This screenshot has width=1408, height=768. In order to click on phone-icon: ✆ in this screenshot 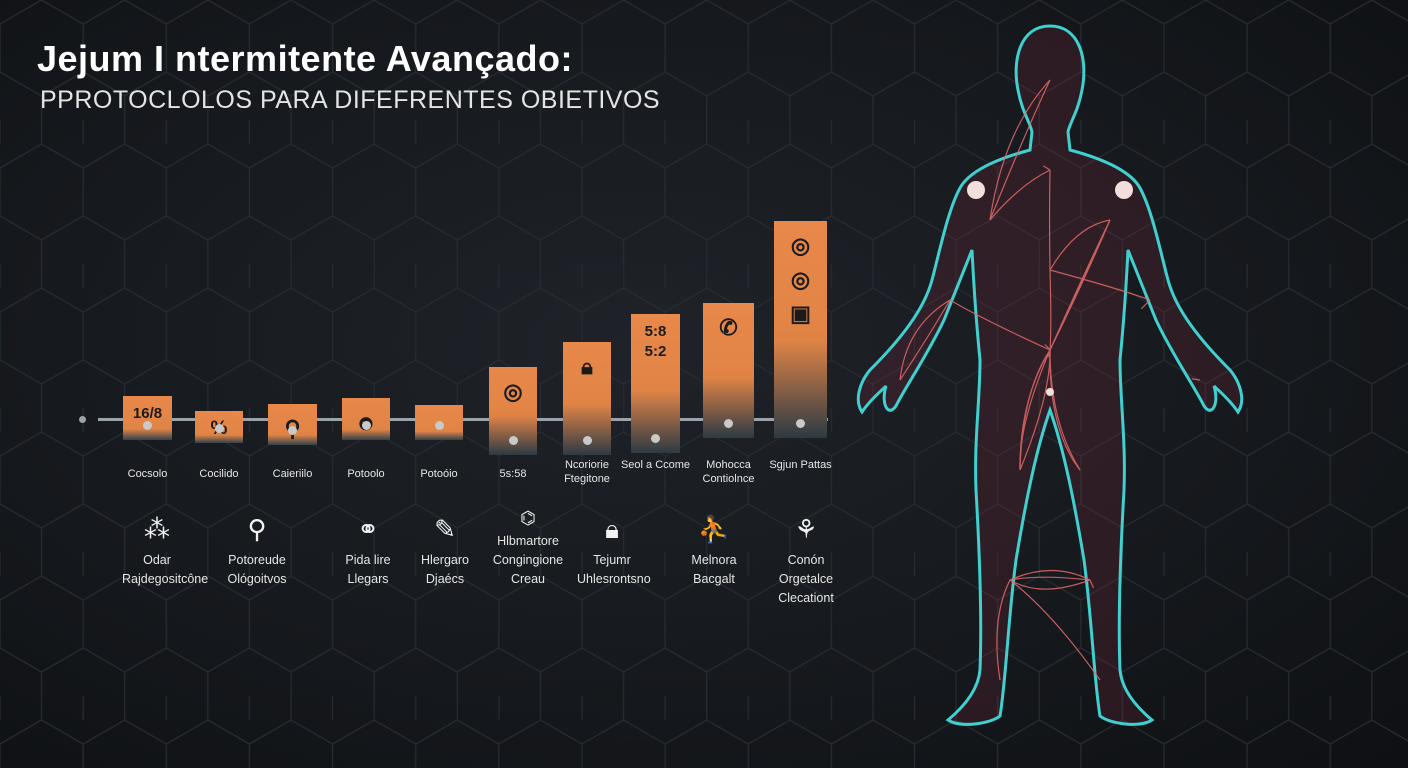, I will do `click(728, 327)`.